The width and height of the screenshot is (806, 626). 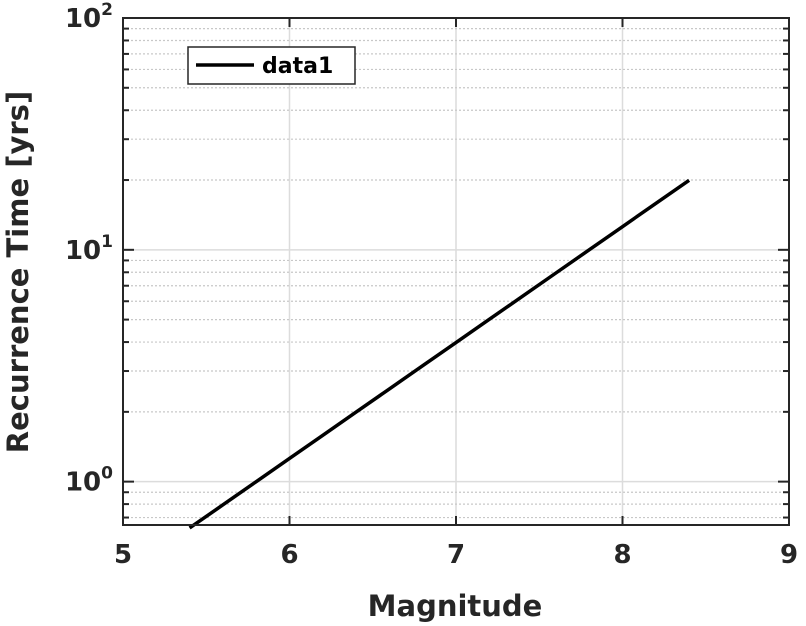 I want to click on x-tick-label: 8, so click(x=622, y=555).